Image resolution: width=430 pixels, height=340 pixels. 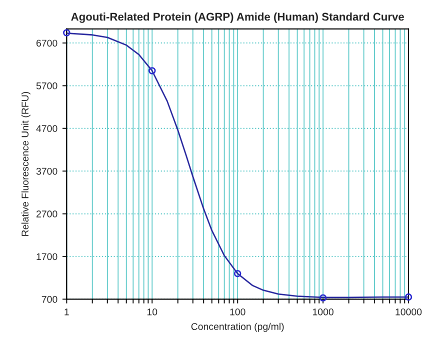 What do you see at coordinates (152, 312) in the screenshot?
I see `x-tick-label: 10` at bounding box center [152, 312].